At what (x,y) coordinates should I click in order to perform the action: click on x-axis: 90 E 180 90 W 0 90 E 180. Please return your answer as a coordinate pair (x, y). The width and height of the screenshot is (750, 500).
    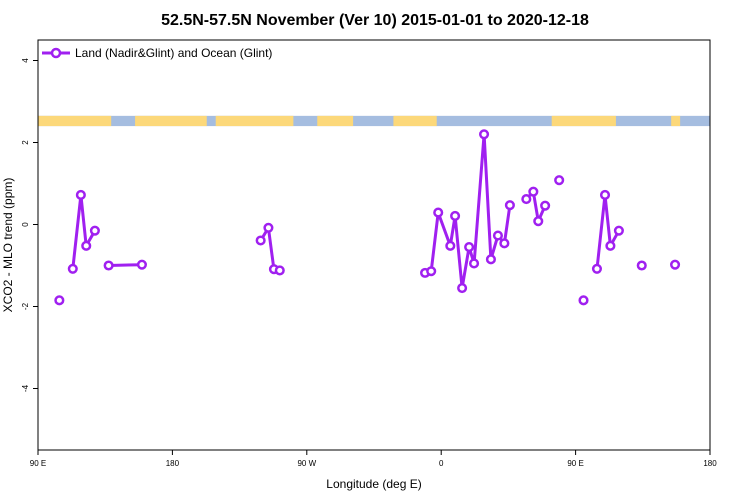
    Looking at the image, I should click on (373, 459).